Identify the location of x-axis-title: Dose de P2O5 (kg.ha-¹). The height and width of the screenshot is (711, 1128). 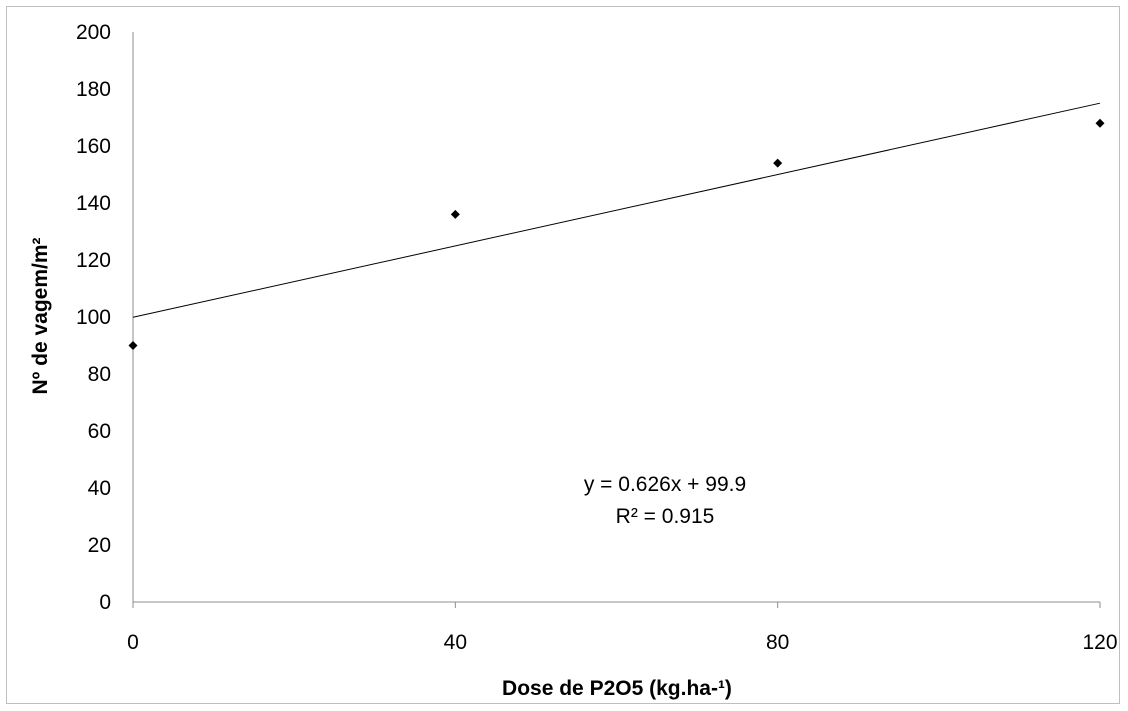
(617, 688).